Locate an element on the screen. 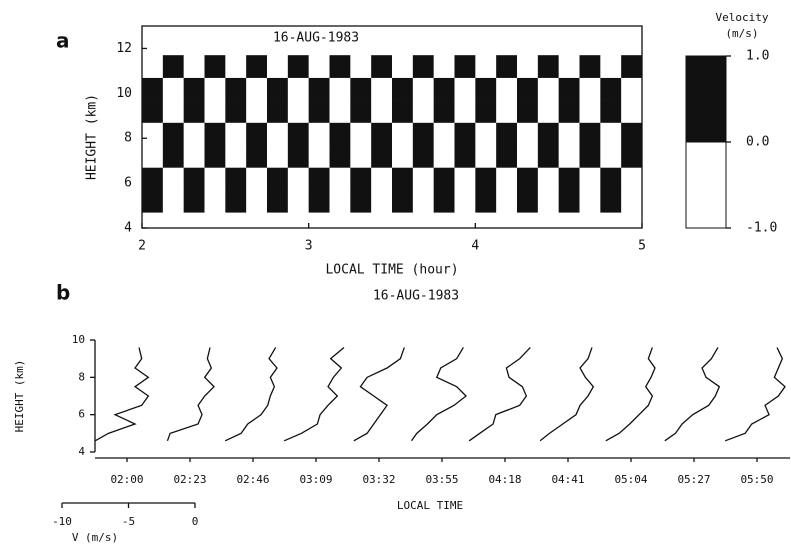 The width and height of the screenshot is (791, 547). x-tick-label: 03:32 is located at coordinates (378, 479).